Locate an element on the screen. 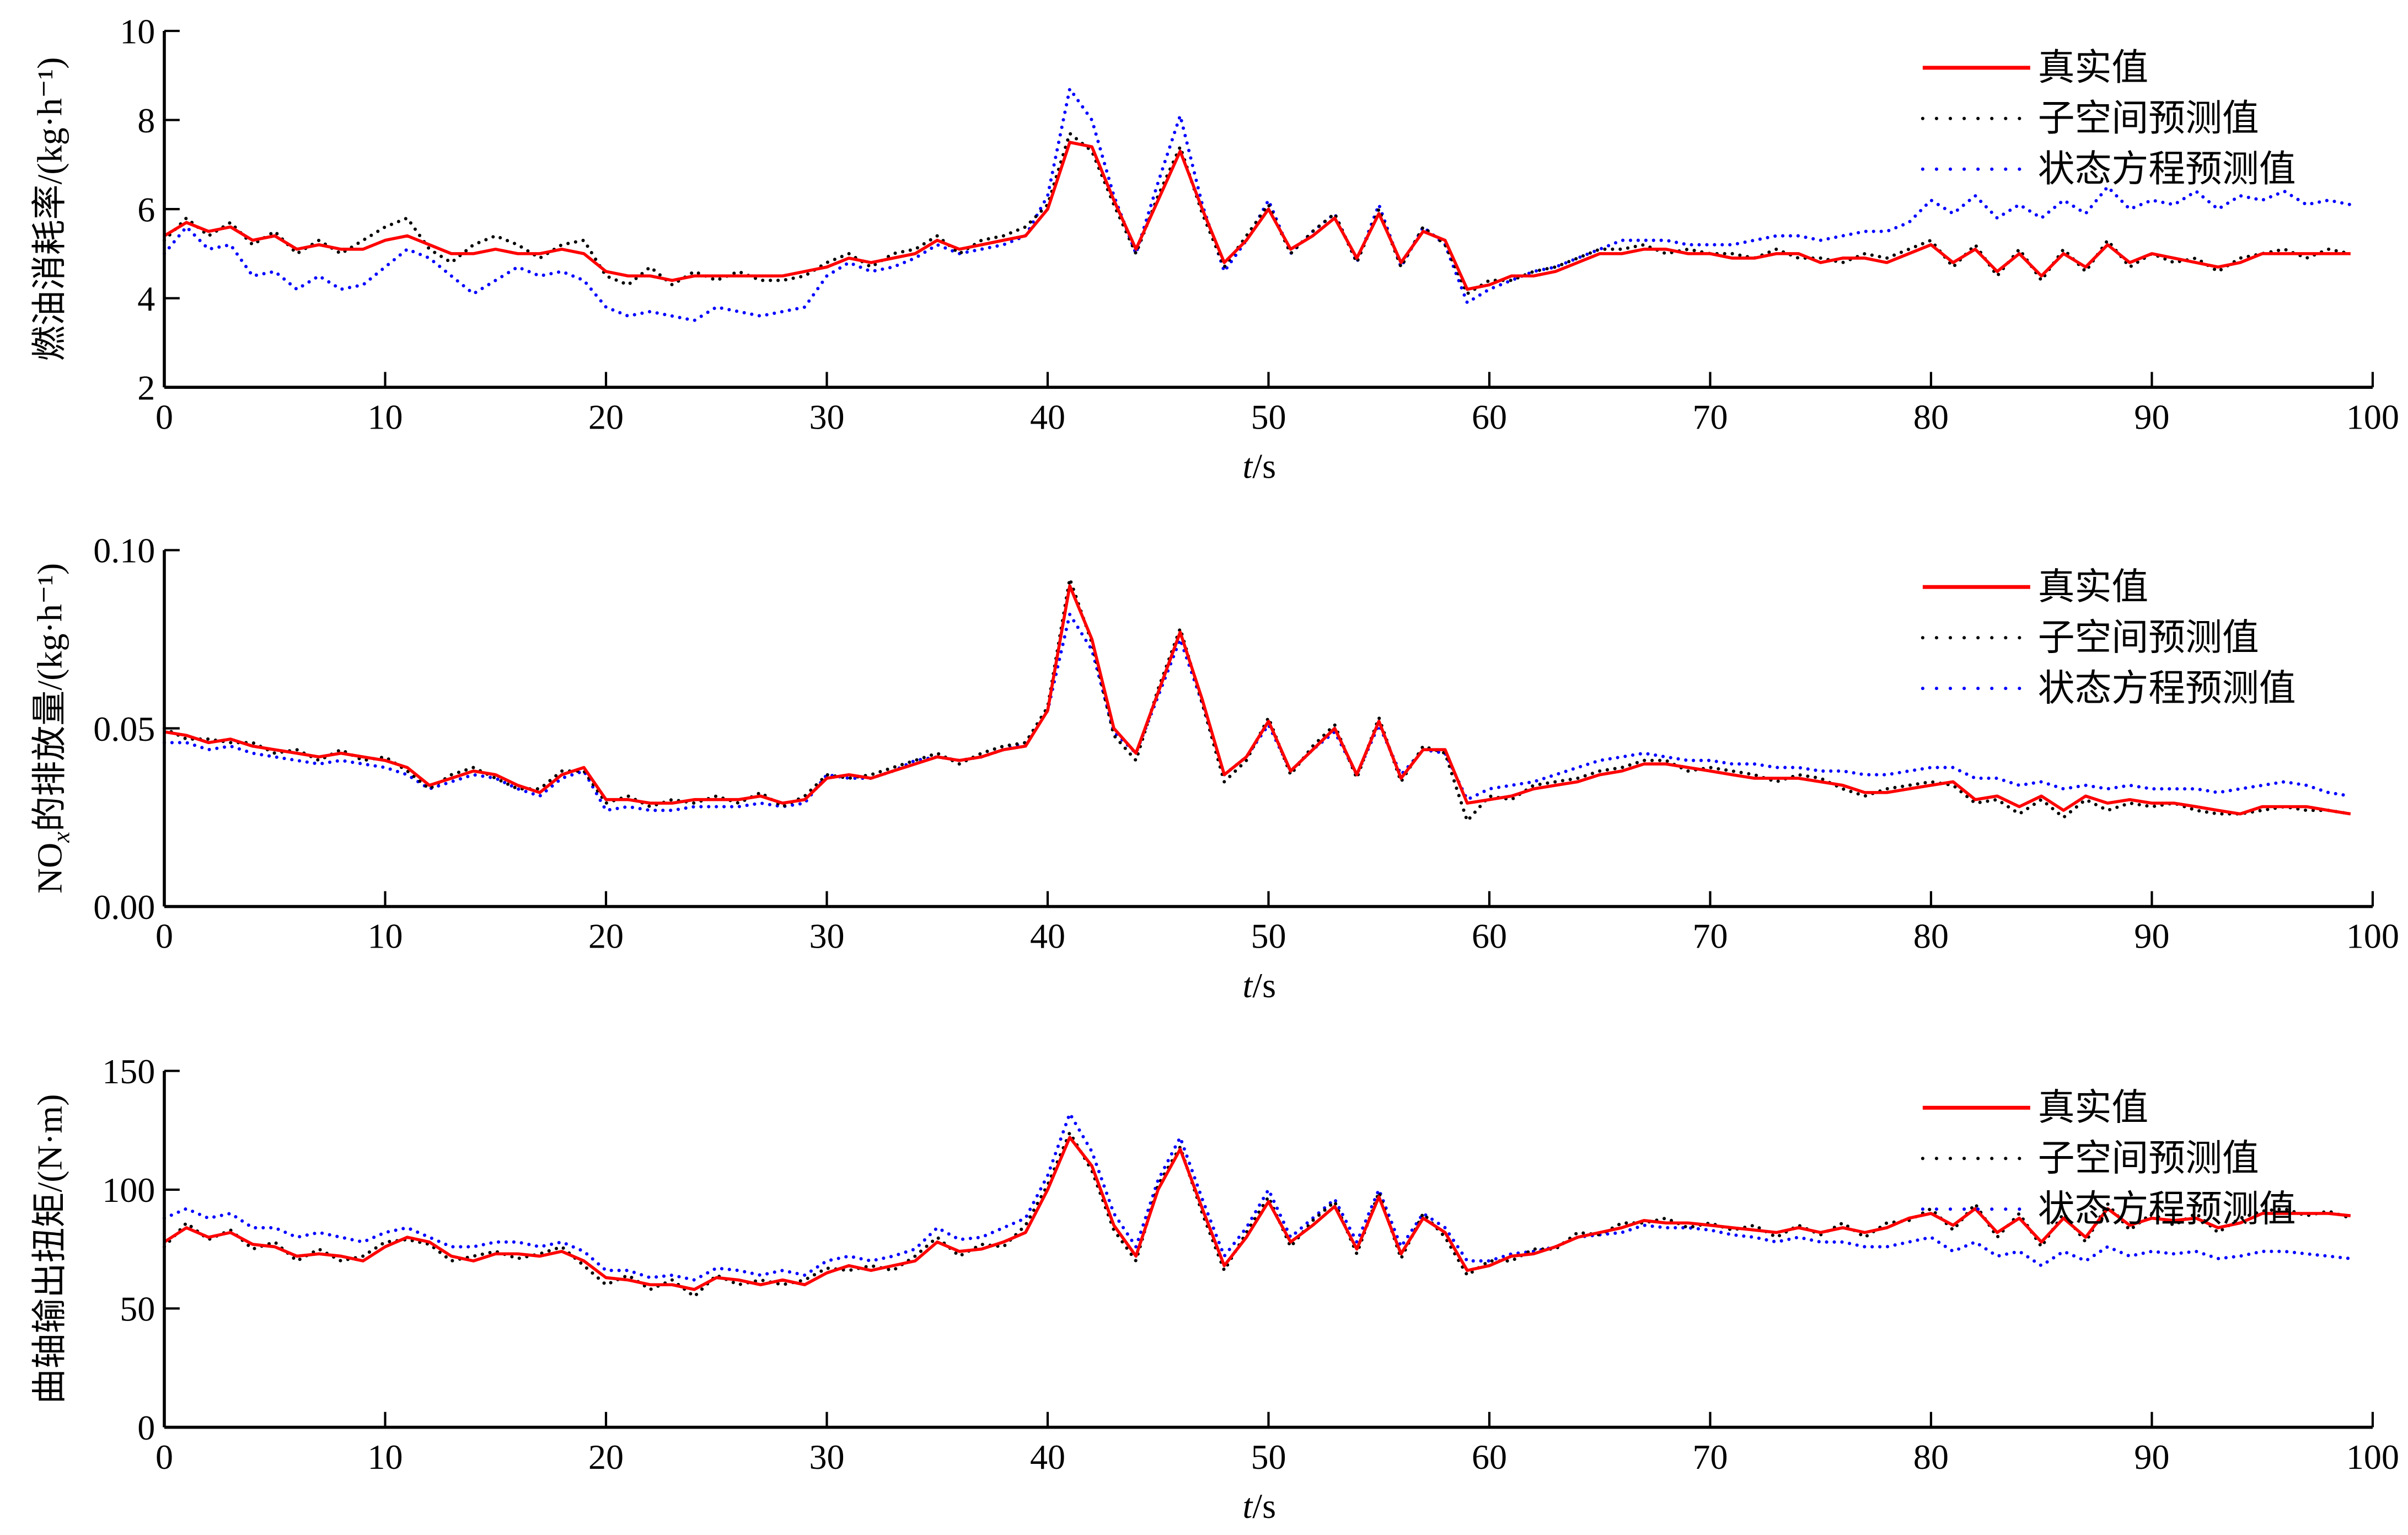  y-tick-label: 8 is located at coordinates (146, 121).